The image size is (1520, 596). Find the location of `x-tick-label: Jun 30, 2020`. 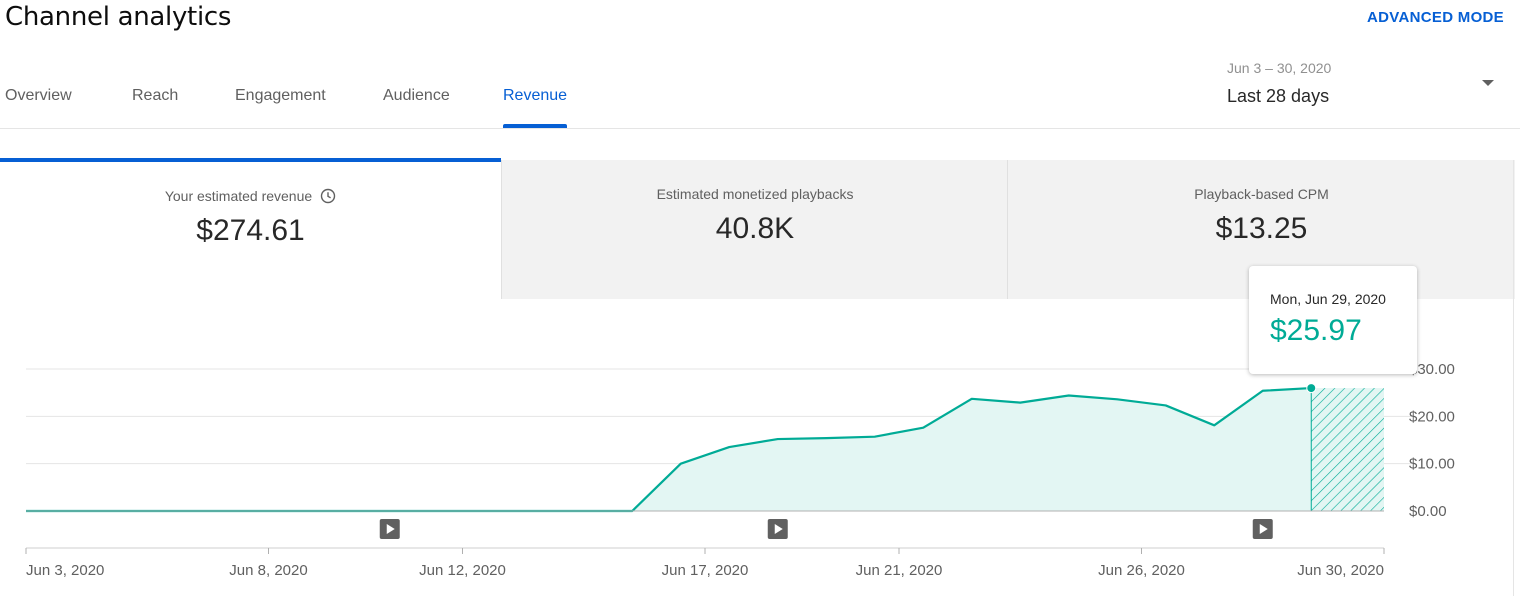

x-tick-label: Jun 30, 2020 is located at coordinates (1340, 570).